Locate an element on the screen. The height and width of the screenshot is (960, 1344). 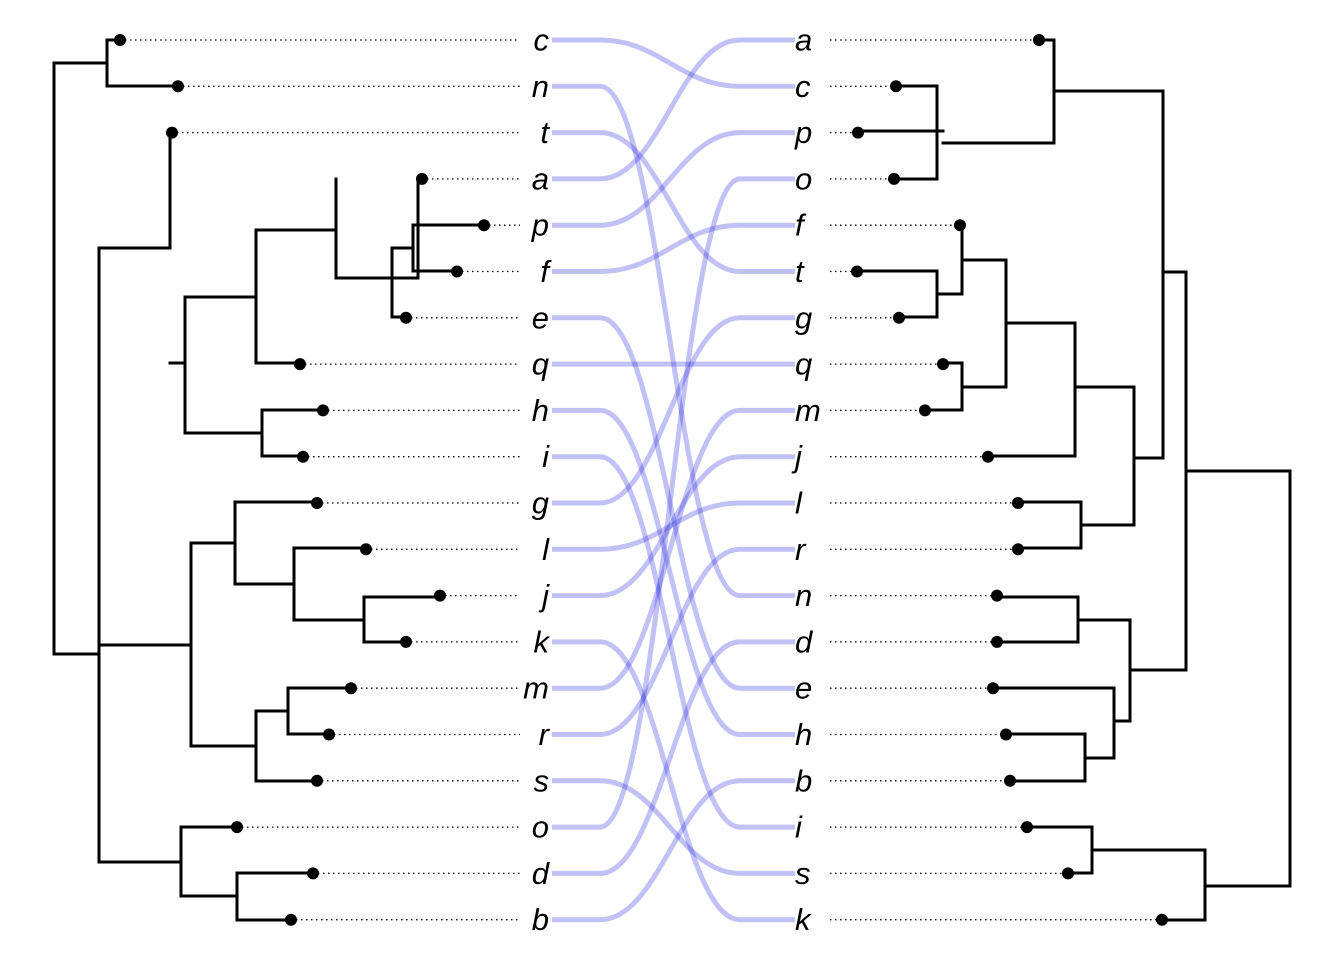
connector-m is located at coordinates (673, 549).